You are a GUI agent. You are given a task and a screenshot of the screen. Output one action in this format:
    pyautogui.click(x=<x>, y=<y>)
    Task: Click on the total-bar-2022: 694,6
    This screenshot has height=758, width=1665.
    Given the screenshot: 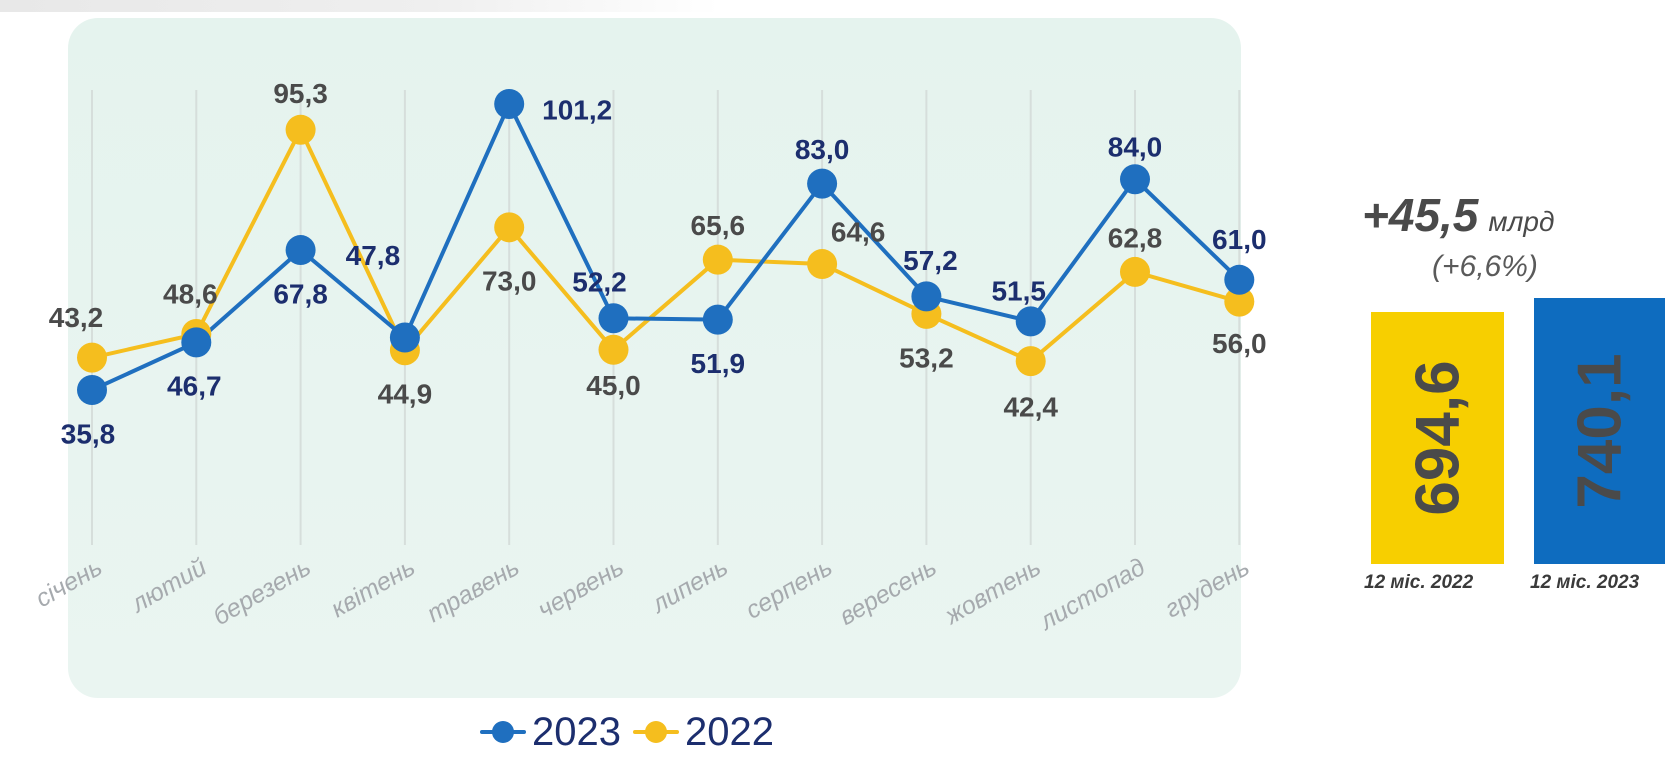 What is the action you would take?
    pyautogui.click(x=1437, y=438)
    